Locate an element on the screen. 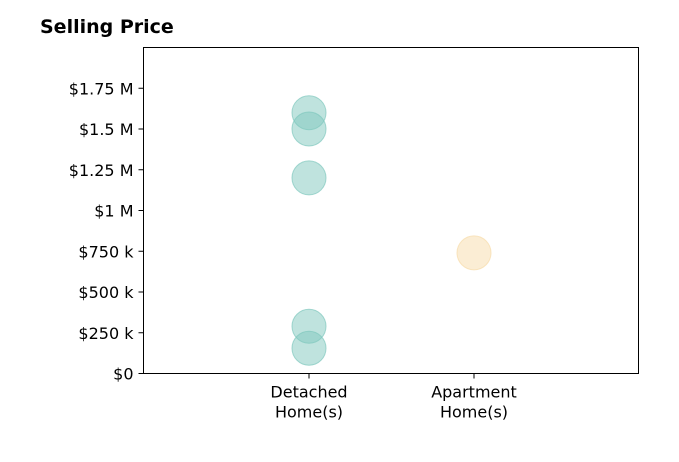  y-tick-label: $1.5 M is located at coordinates (106, 129).